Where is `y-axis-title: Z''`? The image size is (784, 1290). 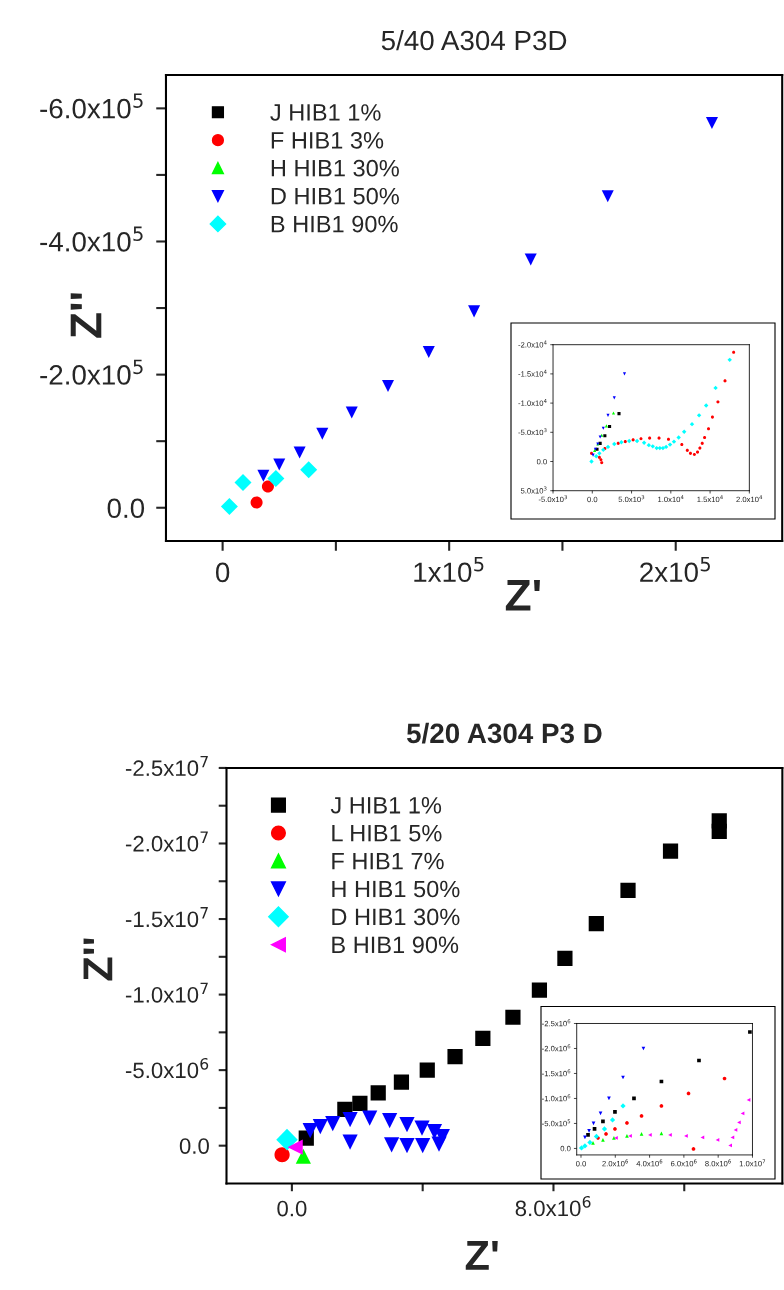 y-axis-title: Z'' is located at coordinates (86, 315).